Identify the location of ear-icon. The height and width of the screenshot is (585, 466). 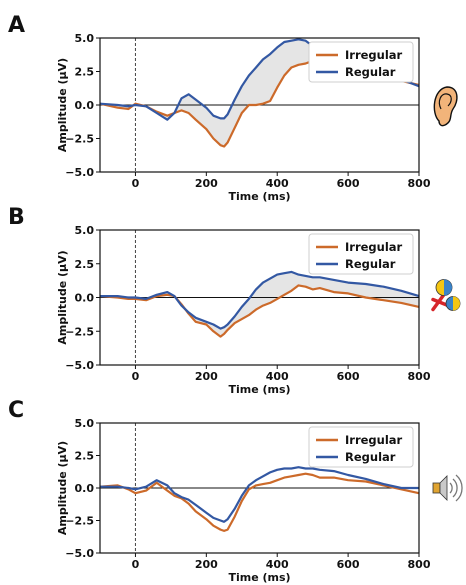
(445, 106).